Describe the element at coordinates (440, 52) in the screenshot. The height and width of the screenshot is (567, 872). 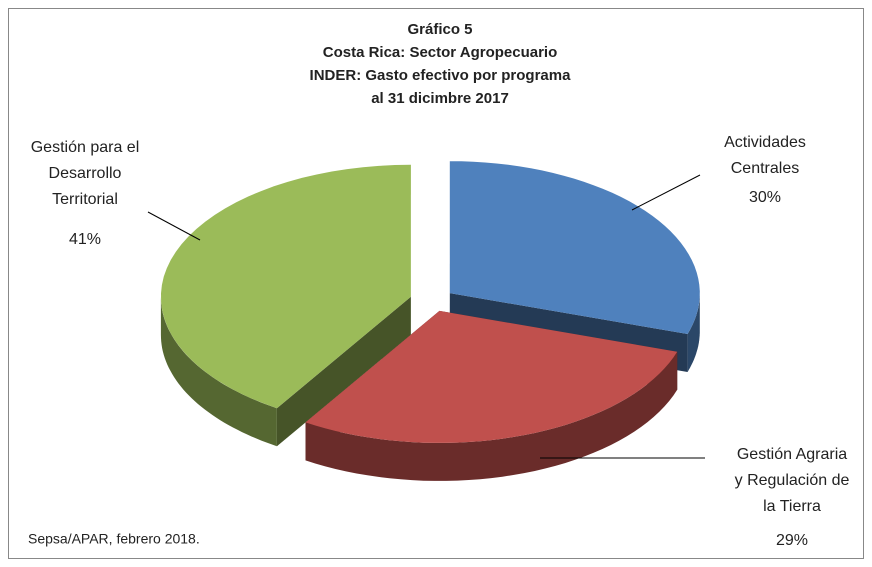
I see `chart-title: Costa Rica: Sector Agropecuario` at that location.